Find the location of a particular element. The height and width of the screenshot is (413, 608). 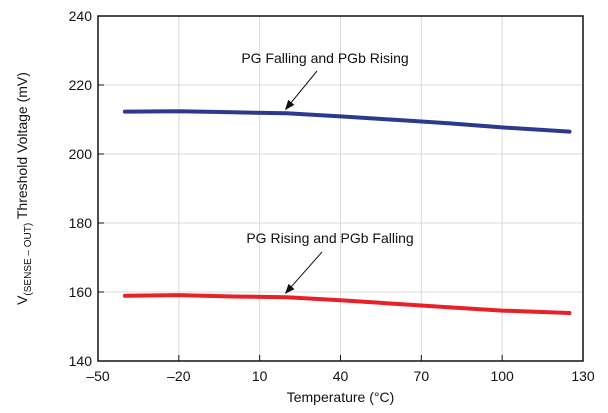

y-tick-label: 160 is located at coordinates (81, 292).